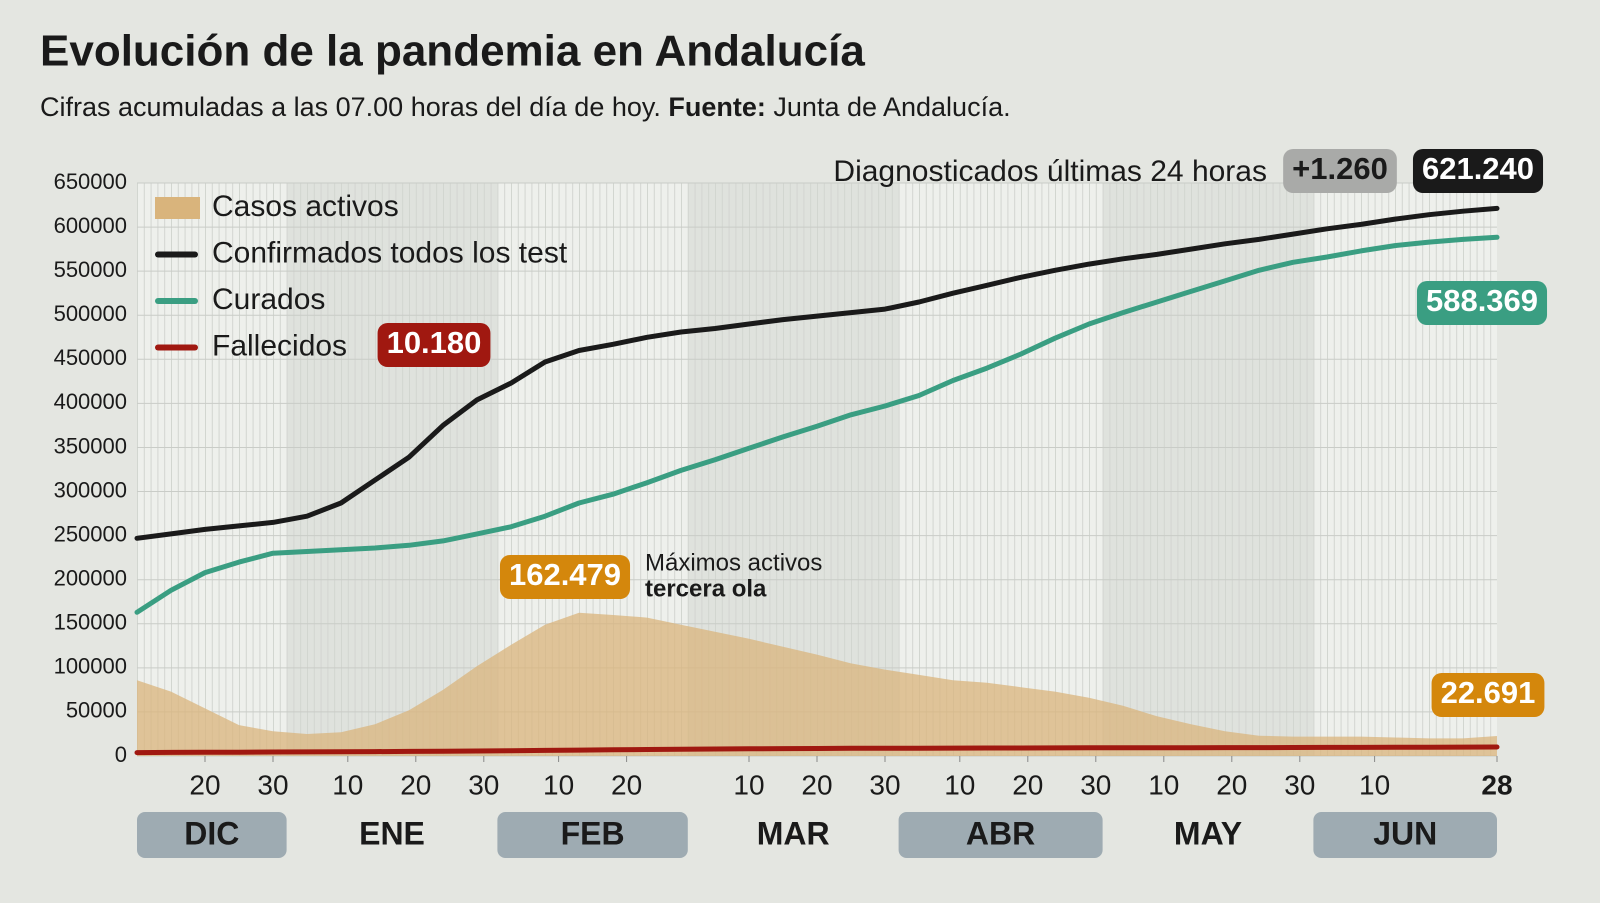 This screenshot has height=903, width=1600. I want to click on y-tick-label: 150000, so click(90, 622).